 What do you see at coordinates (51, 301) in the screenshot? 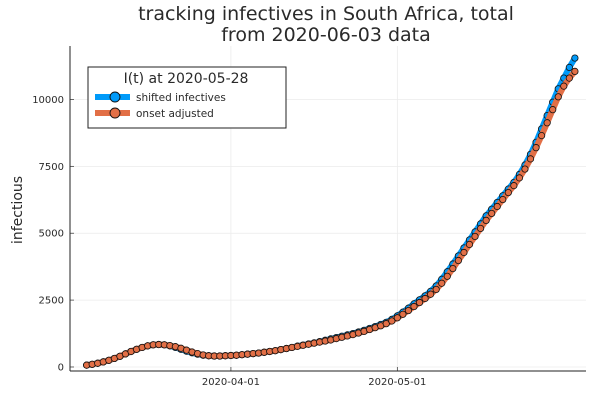
I see `y-tick-label: 2500` at bounding box center [51, 301].